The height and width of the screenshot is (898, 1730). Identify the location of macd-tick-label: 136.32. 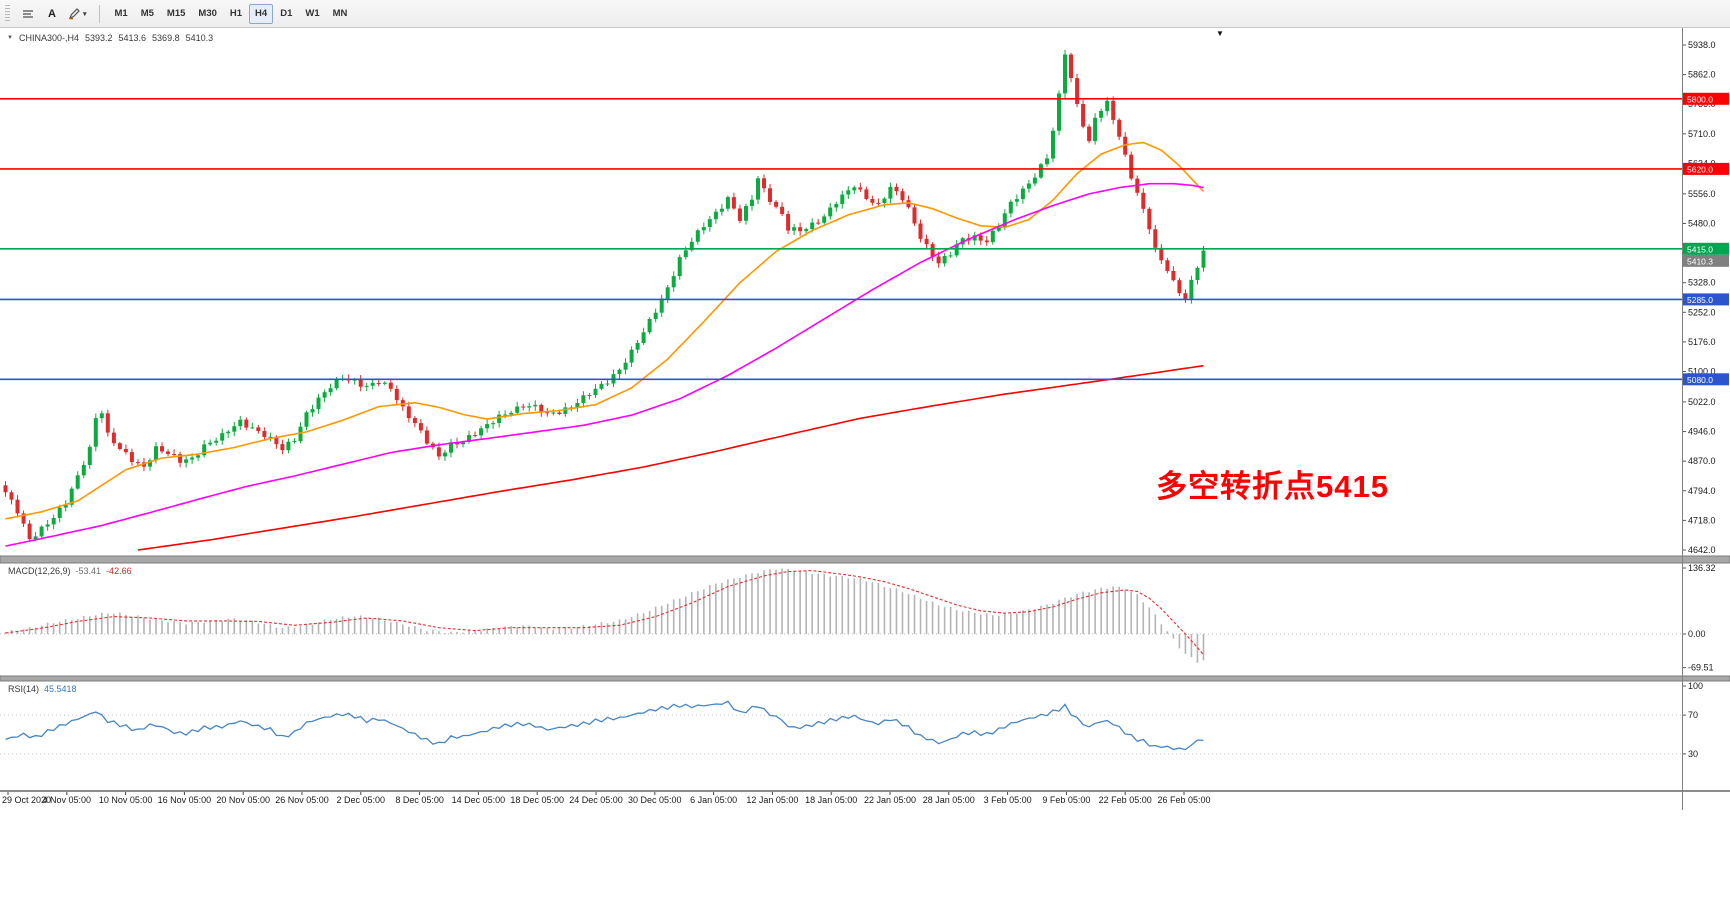
(1702, 568).